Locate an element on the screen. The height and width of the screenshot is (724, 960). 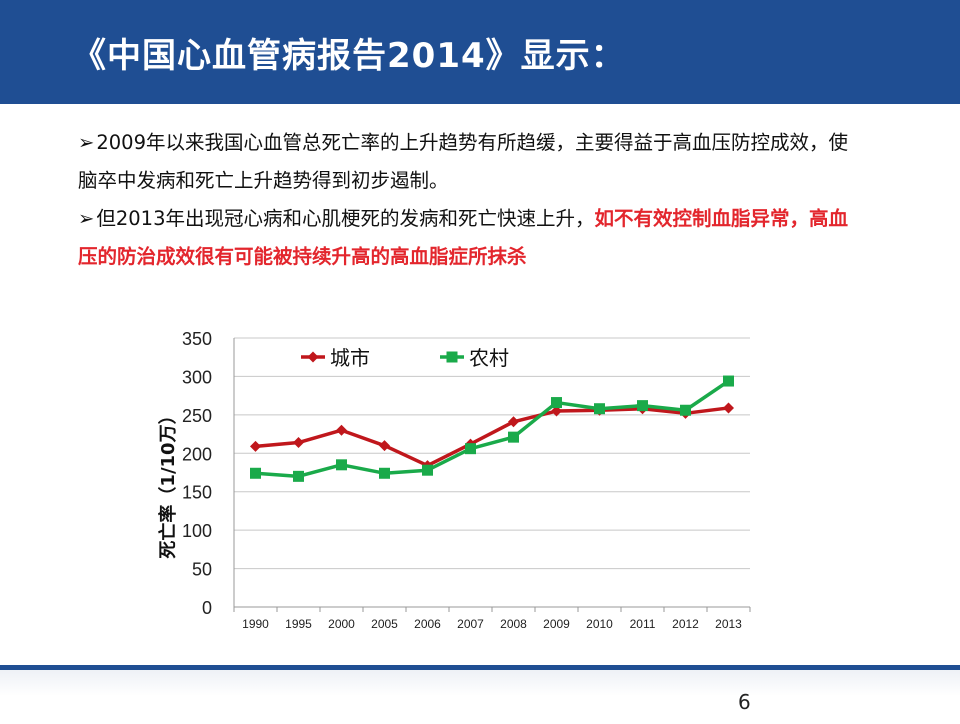
paragraph-2-highlight: 如不有效控制血脂异常，高血压的防治成效很有可能被持续升高的高血脂症所抹杀 is located at coordinates (463, 237).